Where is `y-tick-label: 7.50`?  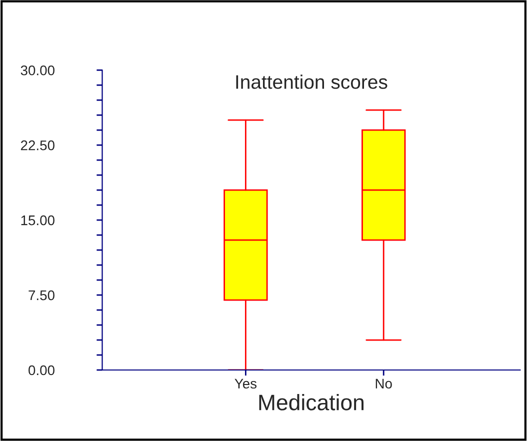
y-tick-label: 7.50 is located at coordinates (41, 295).